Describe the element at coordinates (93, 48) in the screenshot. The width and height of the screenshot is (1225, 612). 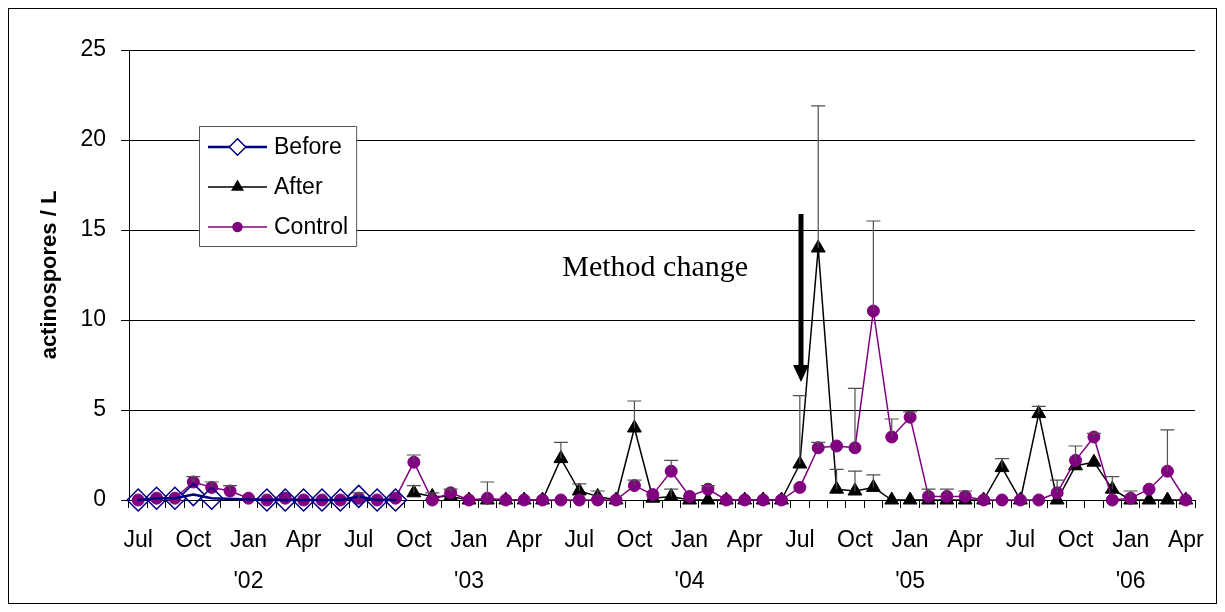
I see `y-tick-label: 25` at that location.